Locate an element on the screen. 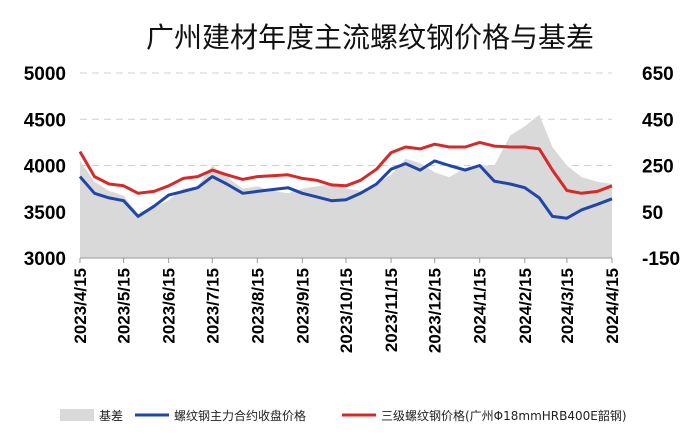  x-tick-label: 2023/8/15 is located at coordinates (257, 306).